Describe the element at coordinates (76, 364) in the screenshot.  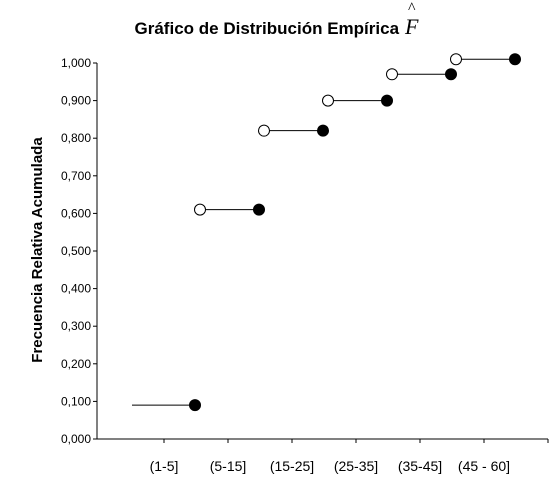
I see `y-tick-label: 0,200` at that location.